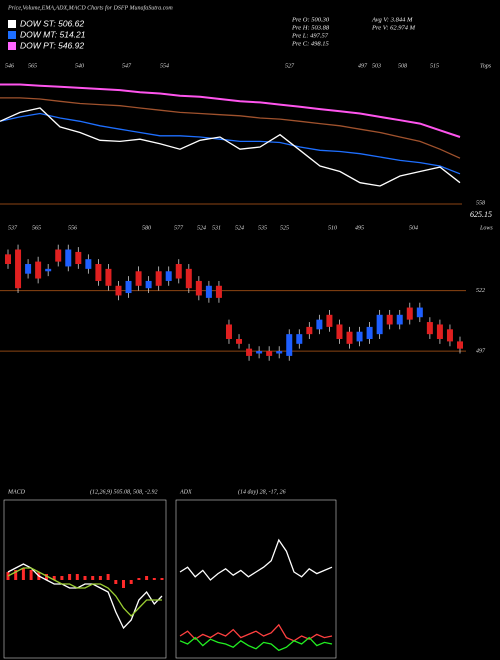  Describe the element at coordinates (481, 214) in the screenshot. I see `side-label: 625.15` at that location.